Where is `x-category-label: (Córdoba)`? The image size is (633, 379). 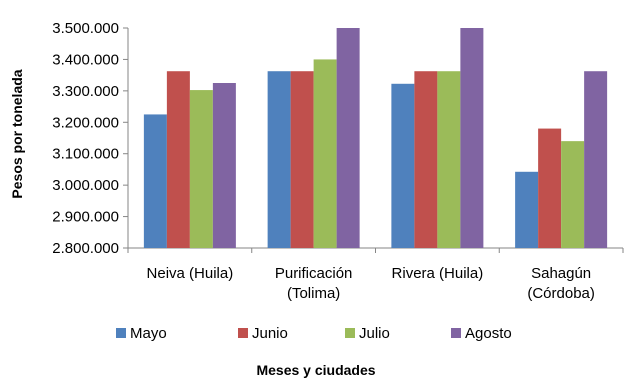
x-category-label: (Córdoba) is located at coordinates (561, 293).